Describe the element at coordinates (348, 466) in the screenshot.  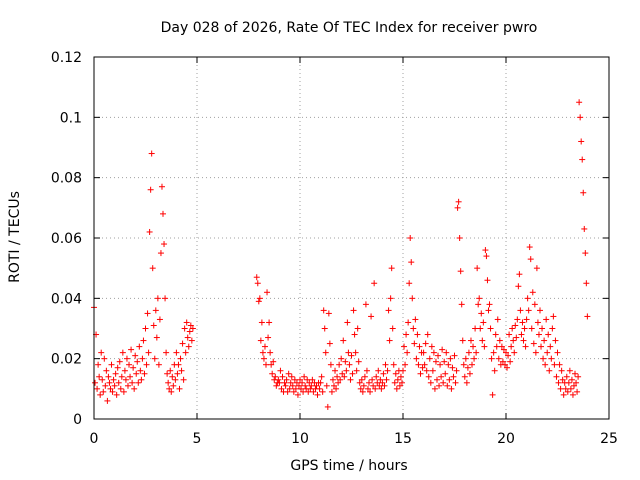
I see `x-axis-label: GPS time / hours` at that location.